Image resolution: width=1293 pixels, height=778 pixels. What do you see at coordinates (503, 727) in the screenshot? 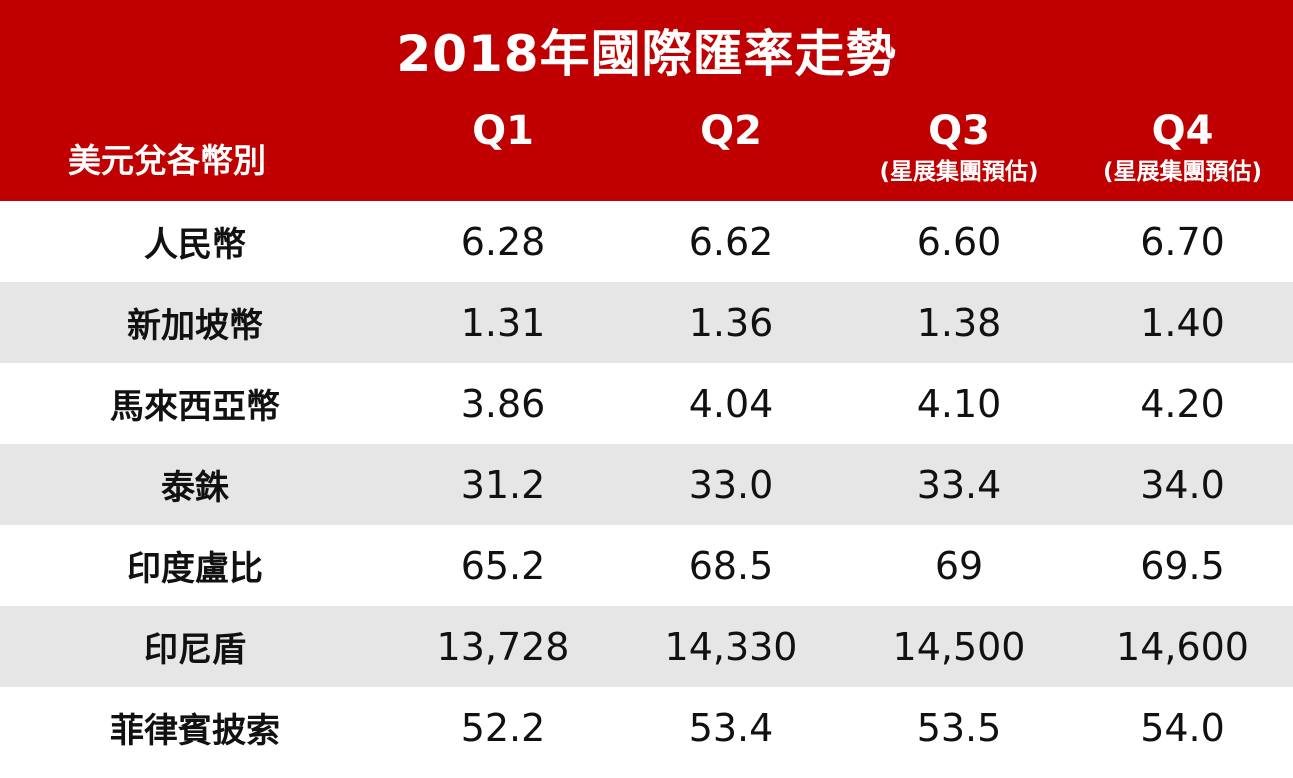
I see `rate-cell: 52.2` at bounding box center [503, 727].